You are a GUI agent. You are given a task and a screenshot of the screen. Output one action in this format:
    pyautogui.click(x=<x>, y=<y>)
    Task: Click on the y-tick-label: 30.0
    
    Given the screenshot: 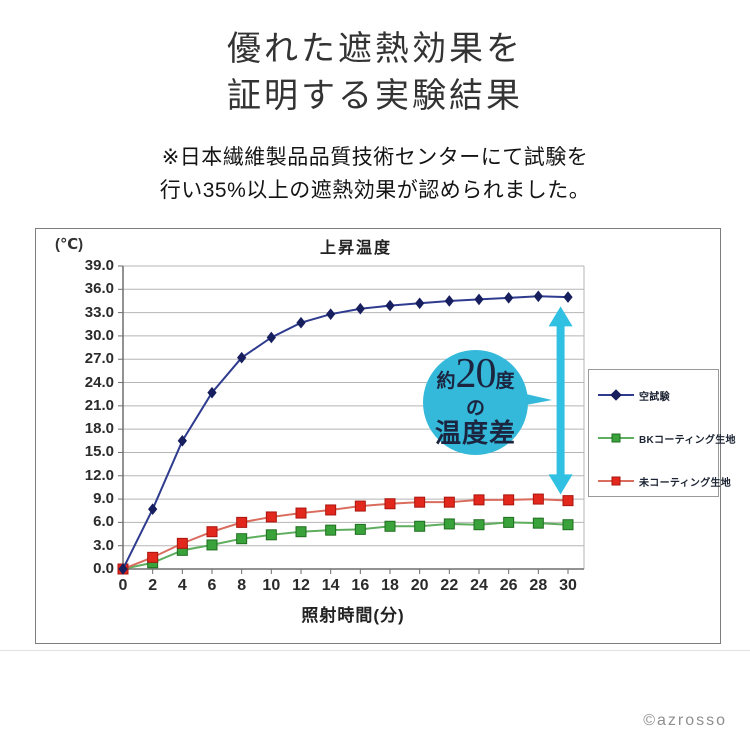 What is the action you would take?
    pyautogui.click(x=99, y=335)
    